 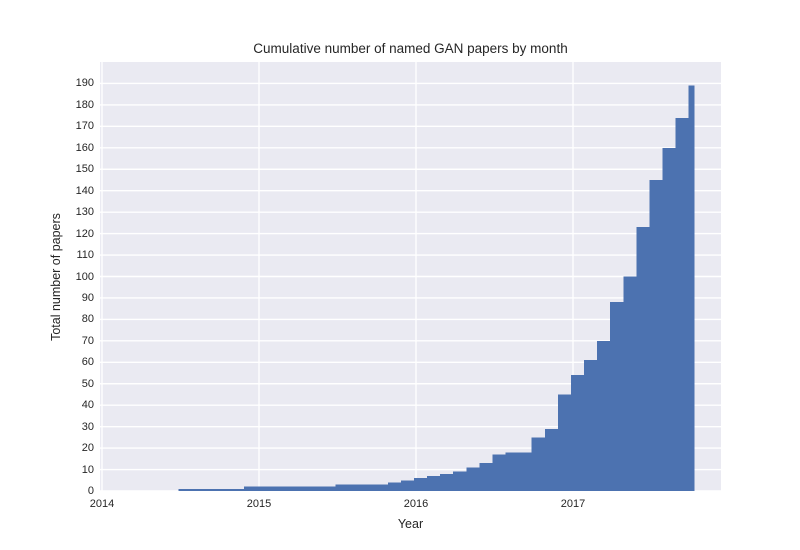 I want to click on y-tick-label: 140, so click(x=84, y=190).